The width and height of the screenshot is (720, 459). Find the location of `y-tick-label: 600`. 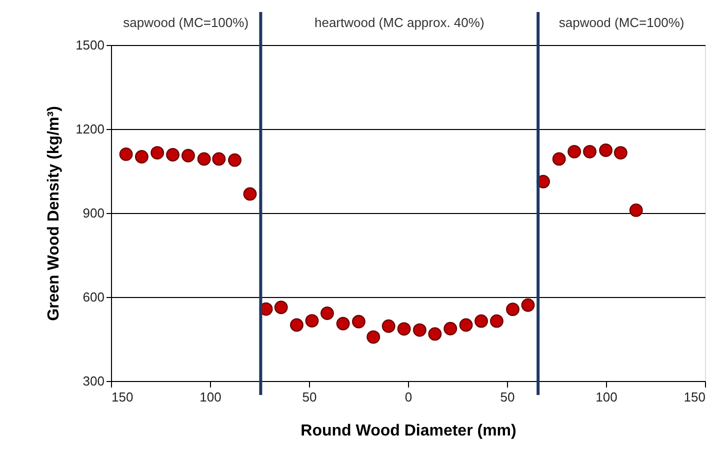

y-tick-label: 600 is located at coordinates (93, 297).